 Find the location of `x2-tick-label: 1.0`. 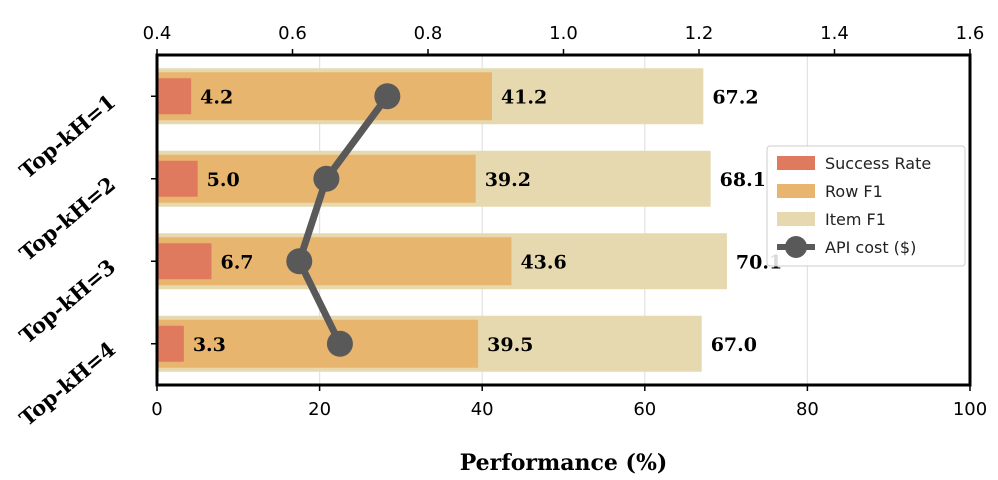

x2-tick-label: 1.0 is located at coordinates (563, 33).